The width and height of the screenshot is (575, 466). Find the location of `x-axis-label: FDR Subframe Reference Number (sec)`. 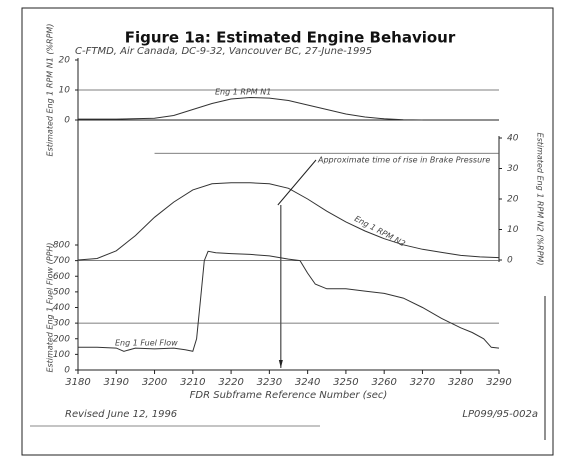

x-axis-label: FDR Subframe Reference Number (sec) is located at coordinates (289, 395).